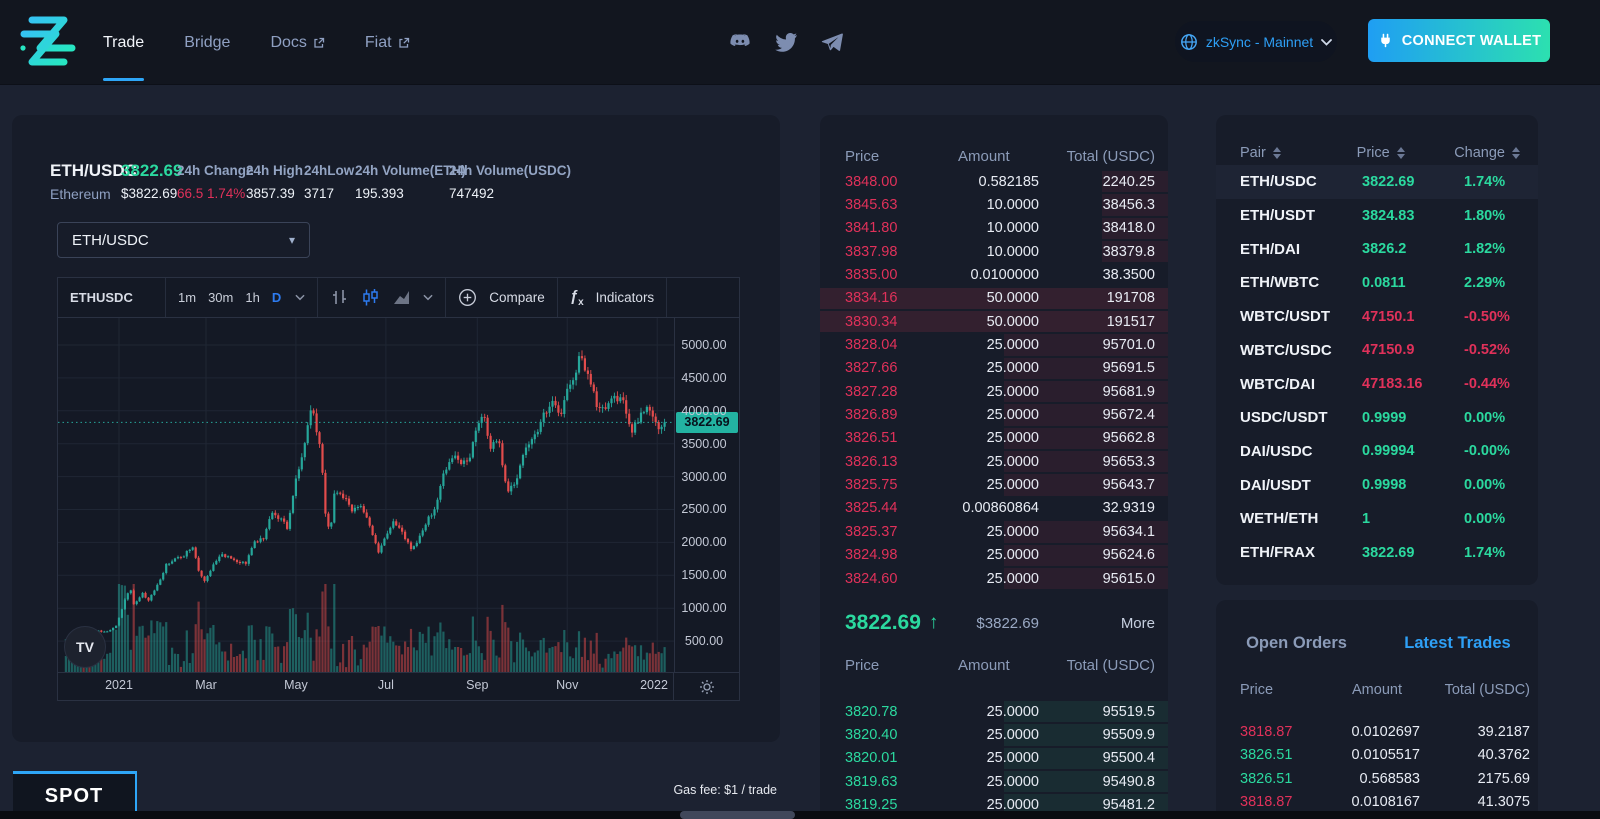 The width and height of the screenshot is (1600, 819). What do you see at coordinates (994, 344) in the screenshot?
I see `ask-row: 3828.04 25.0000 95701.0` at bounding box center [994, 344].